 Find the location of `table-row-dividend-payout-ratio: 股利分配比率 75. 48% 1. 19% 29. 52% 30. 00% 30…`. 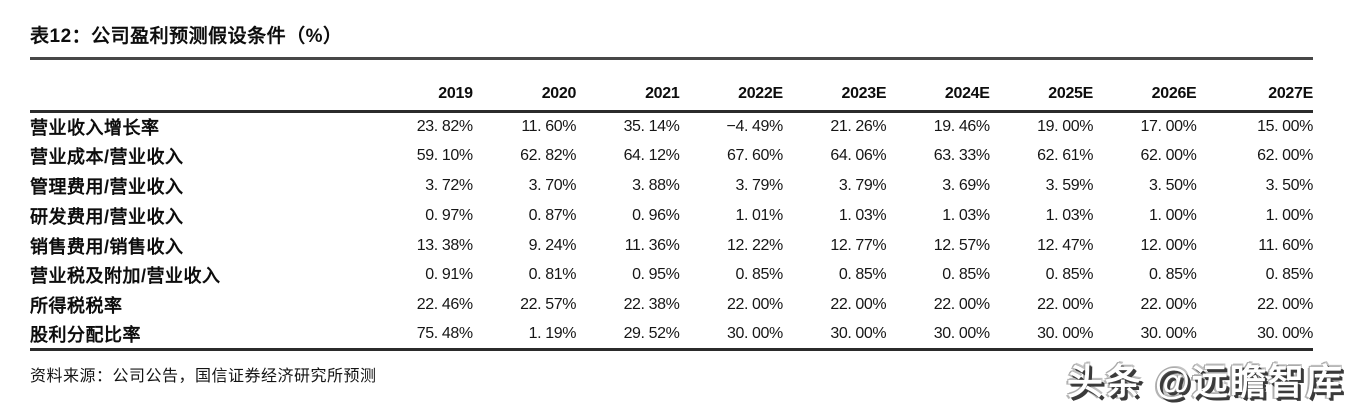

table-row-dividend-payout-ratio: 股利分配比率 75. 48% 1. 19% 29. 52% 30. 00% 30… is located at coordinates (671, 336).